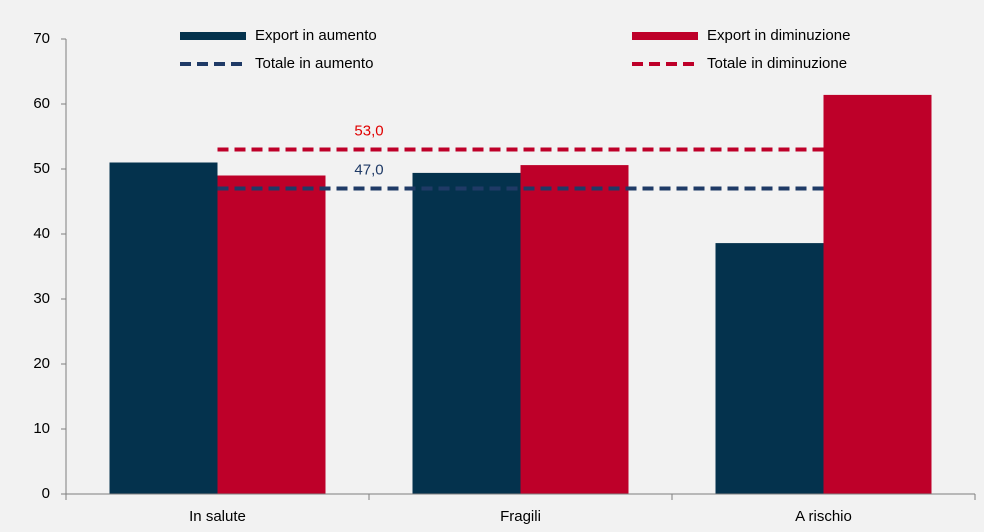 This screenshot has width=984, height=532. What do you see at coordinates (316, 35) in the screenshot?
I see `legend-label: Export in aumento` at bounding box center [316, 35].